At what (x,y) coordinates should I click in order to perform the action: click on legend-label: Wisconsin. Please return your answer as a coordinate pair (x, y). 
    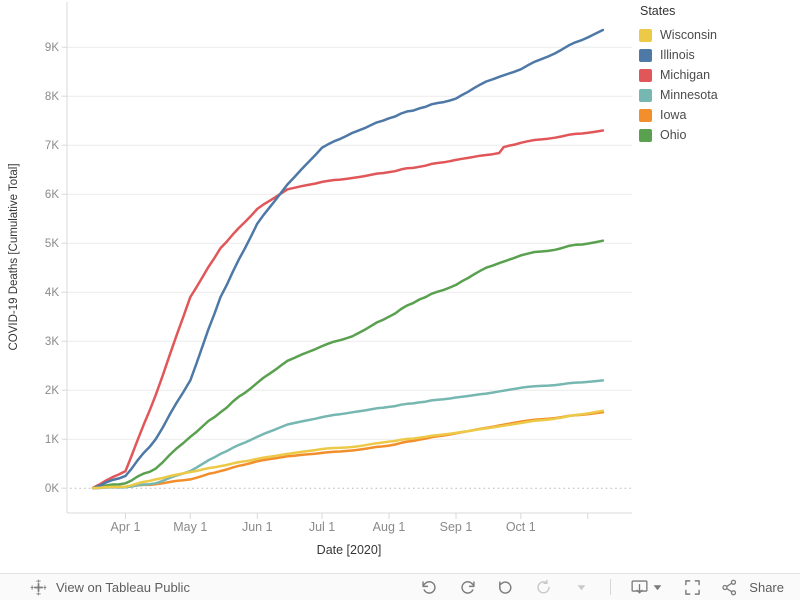
    Looking at the image, I should click on (688, 35).